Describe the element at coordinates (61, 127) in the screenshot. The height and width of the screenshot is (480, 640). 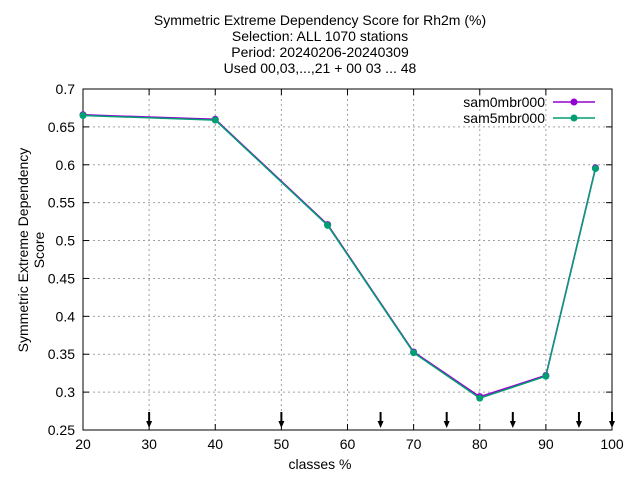
I see `y-tick-label: 0.65` at that location.